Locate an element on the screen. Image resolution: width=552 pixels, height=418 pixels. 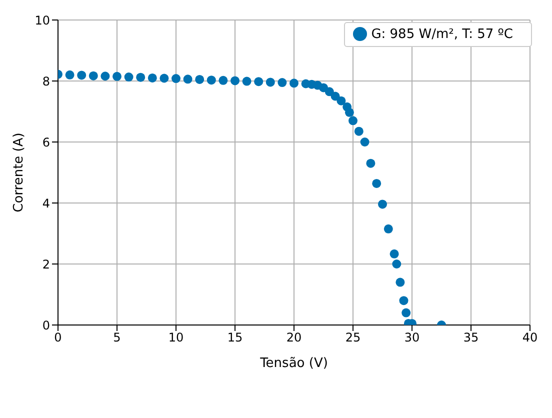
x-tick-label: 15 is located at coordinates (235, 337).